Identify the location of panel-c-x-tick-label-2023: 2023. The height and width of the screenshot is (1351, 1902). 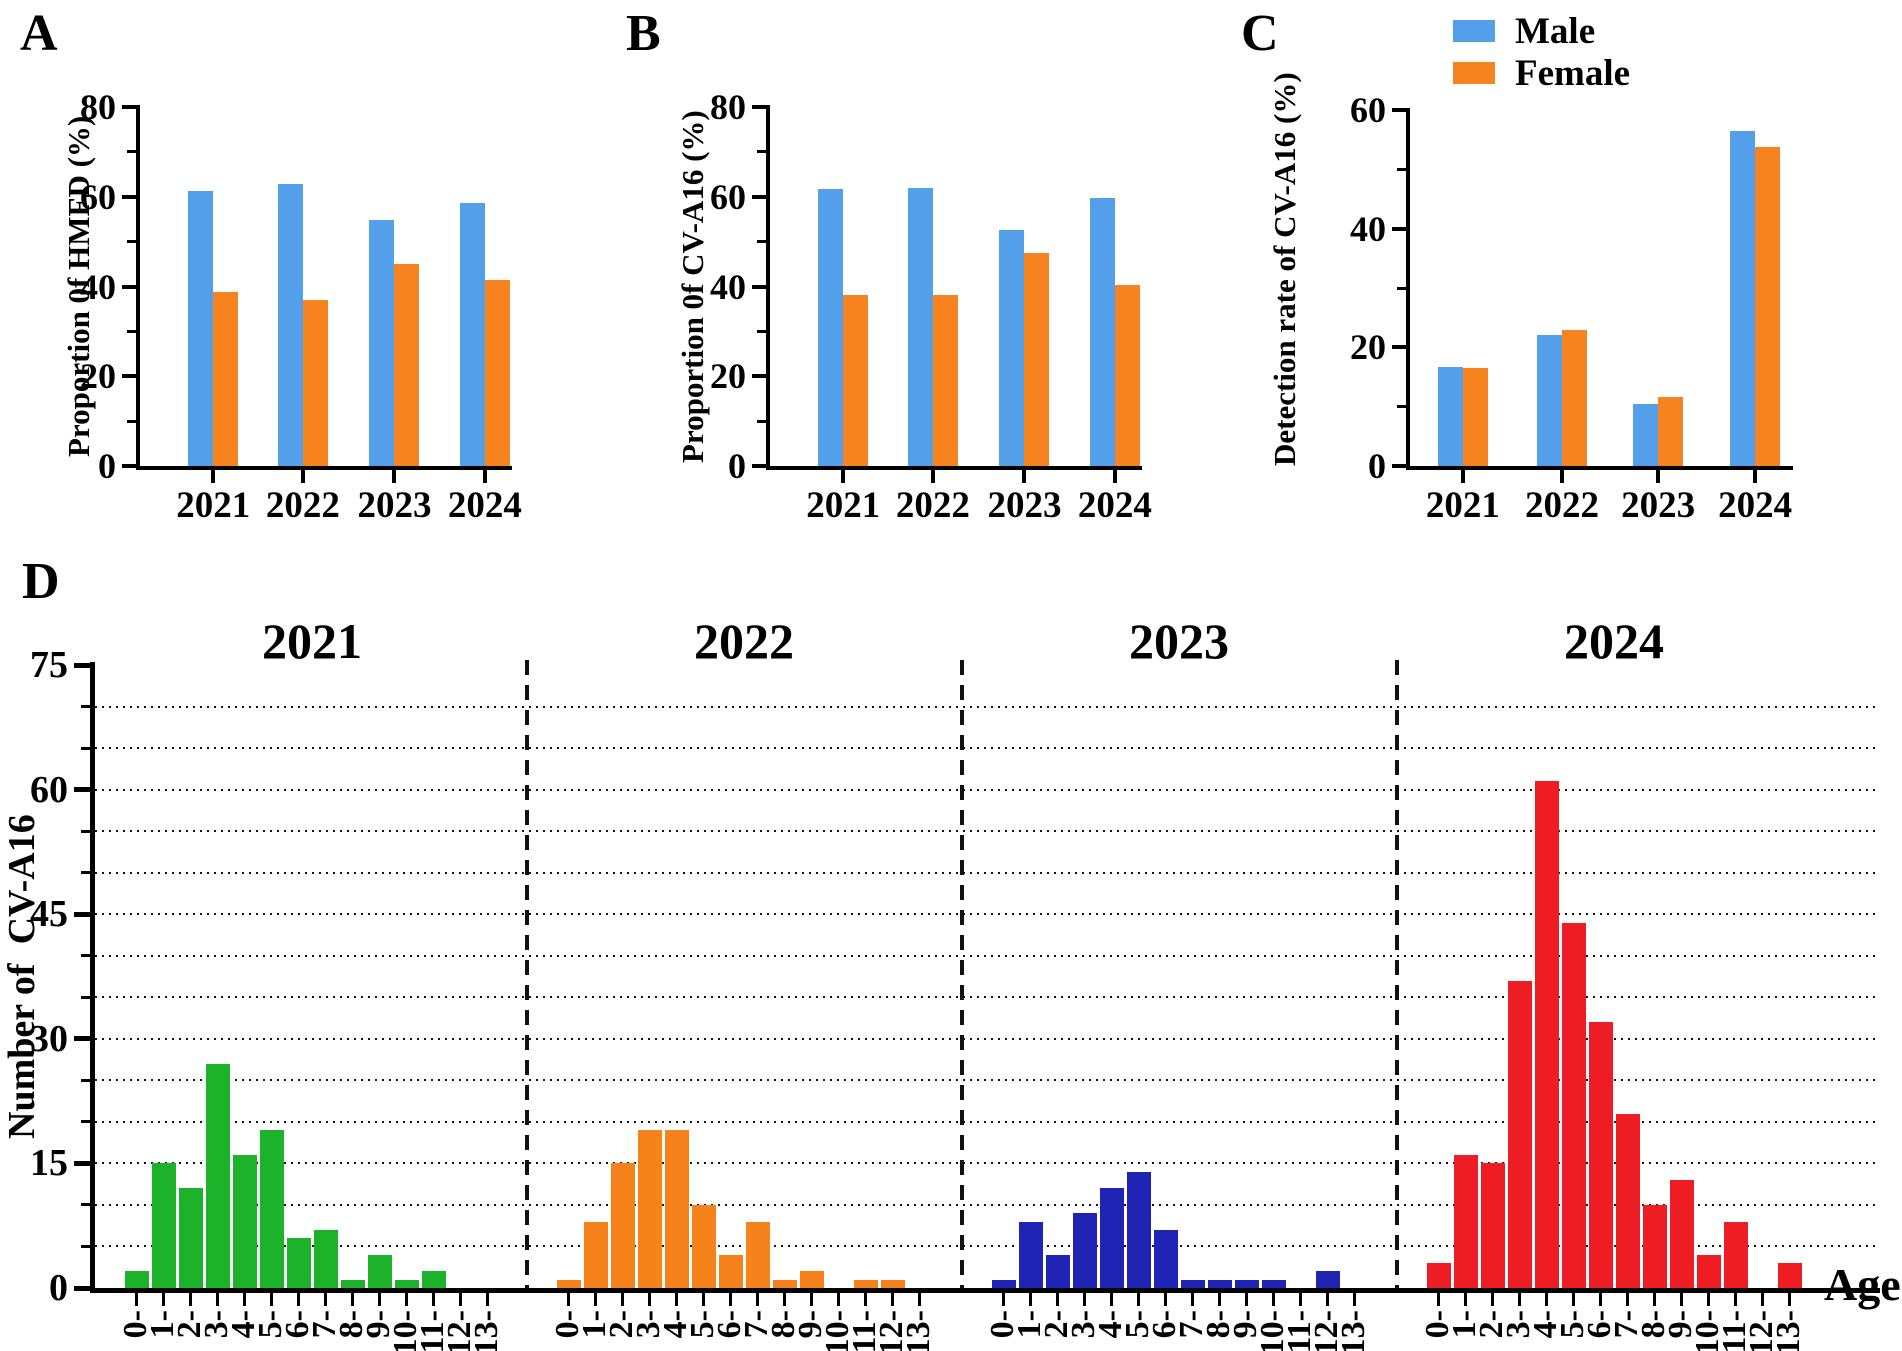
(1658, 505).